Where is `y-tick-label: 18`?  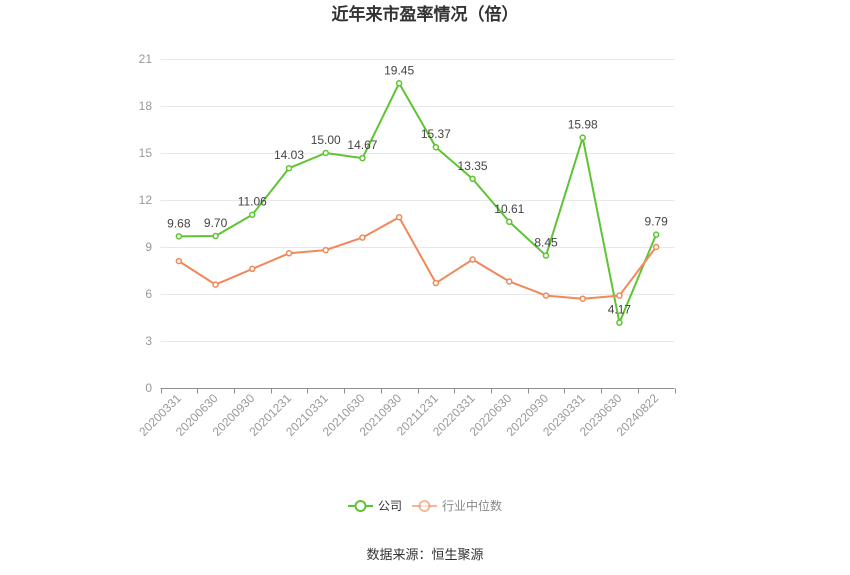 y-tick-label: 18 is located at coordinates (146, 106).